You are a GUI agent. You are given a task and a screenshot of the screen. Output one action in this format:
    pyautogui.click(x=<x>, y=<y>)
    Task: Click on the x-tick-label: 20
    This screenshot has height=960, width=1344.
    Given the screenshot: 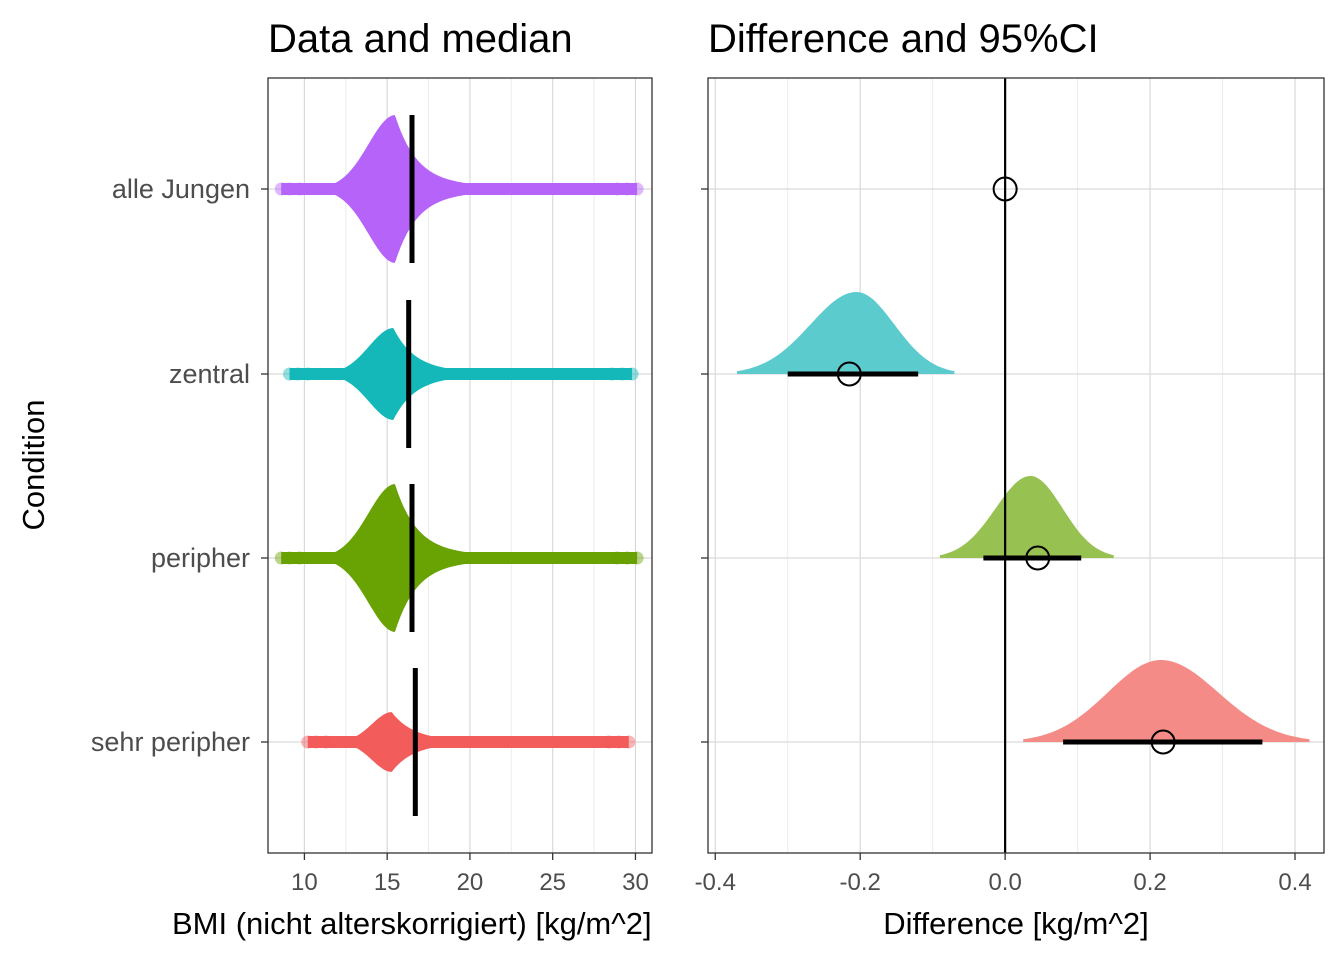 What is the action you would take?
    pyautogui.click(x=470, y=882)
    